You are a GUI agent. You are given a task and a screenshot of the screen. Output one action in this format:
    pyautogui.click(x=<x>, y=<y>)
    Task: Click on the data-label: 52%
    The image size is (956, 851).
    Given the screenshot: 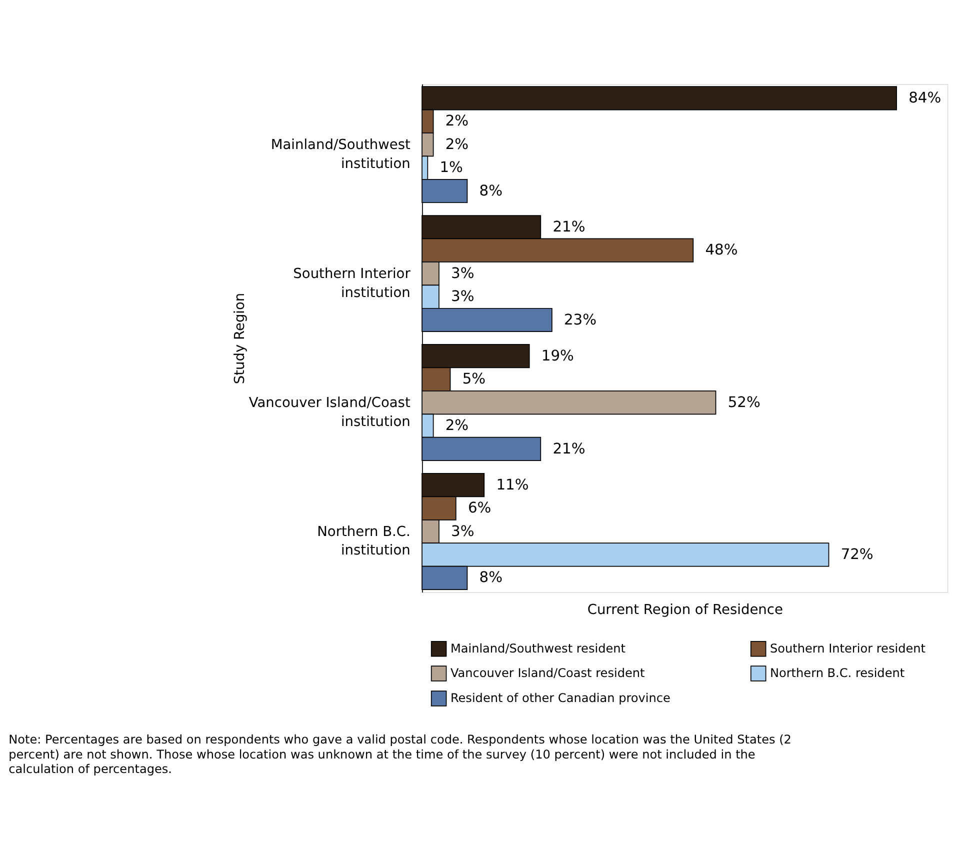 What is the action you would take?
    pyautogui.click(x=744, y=402)
    